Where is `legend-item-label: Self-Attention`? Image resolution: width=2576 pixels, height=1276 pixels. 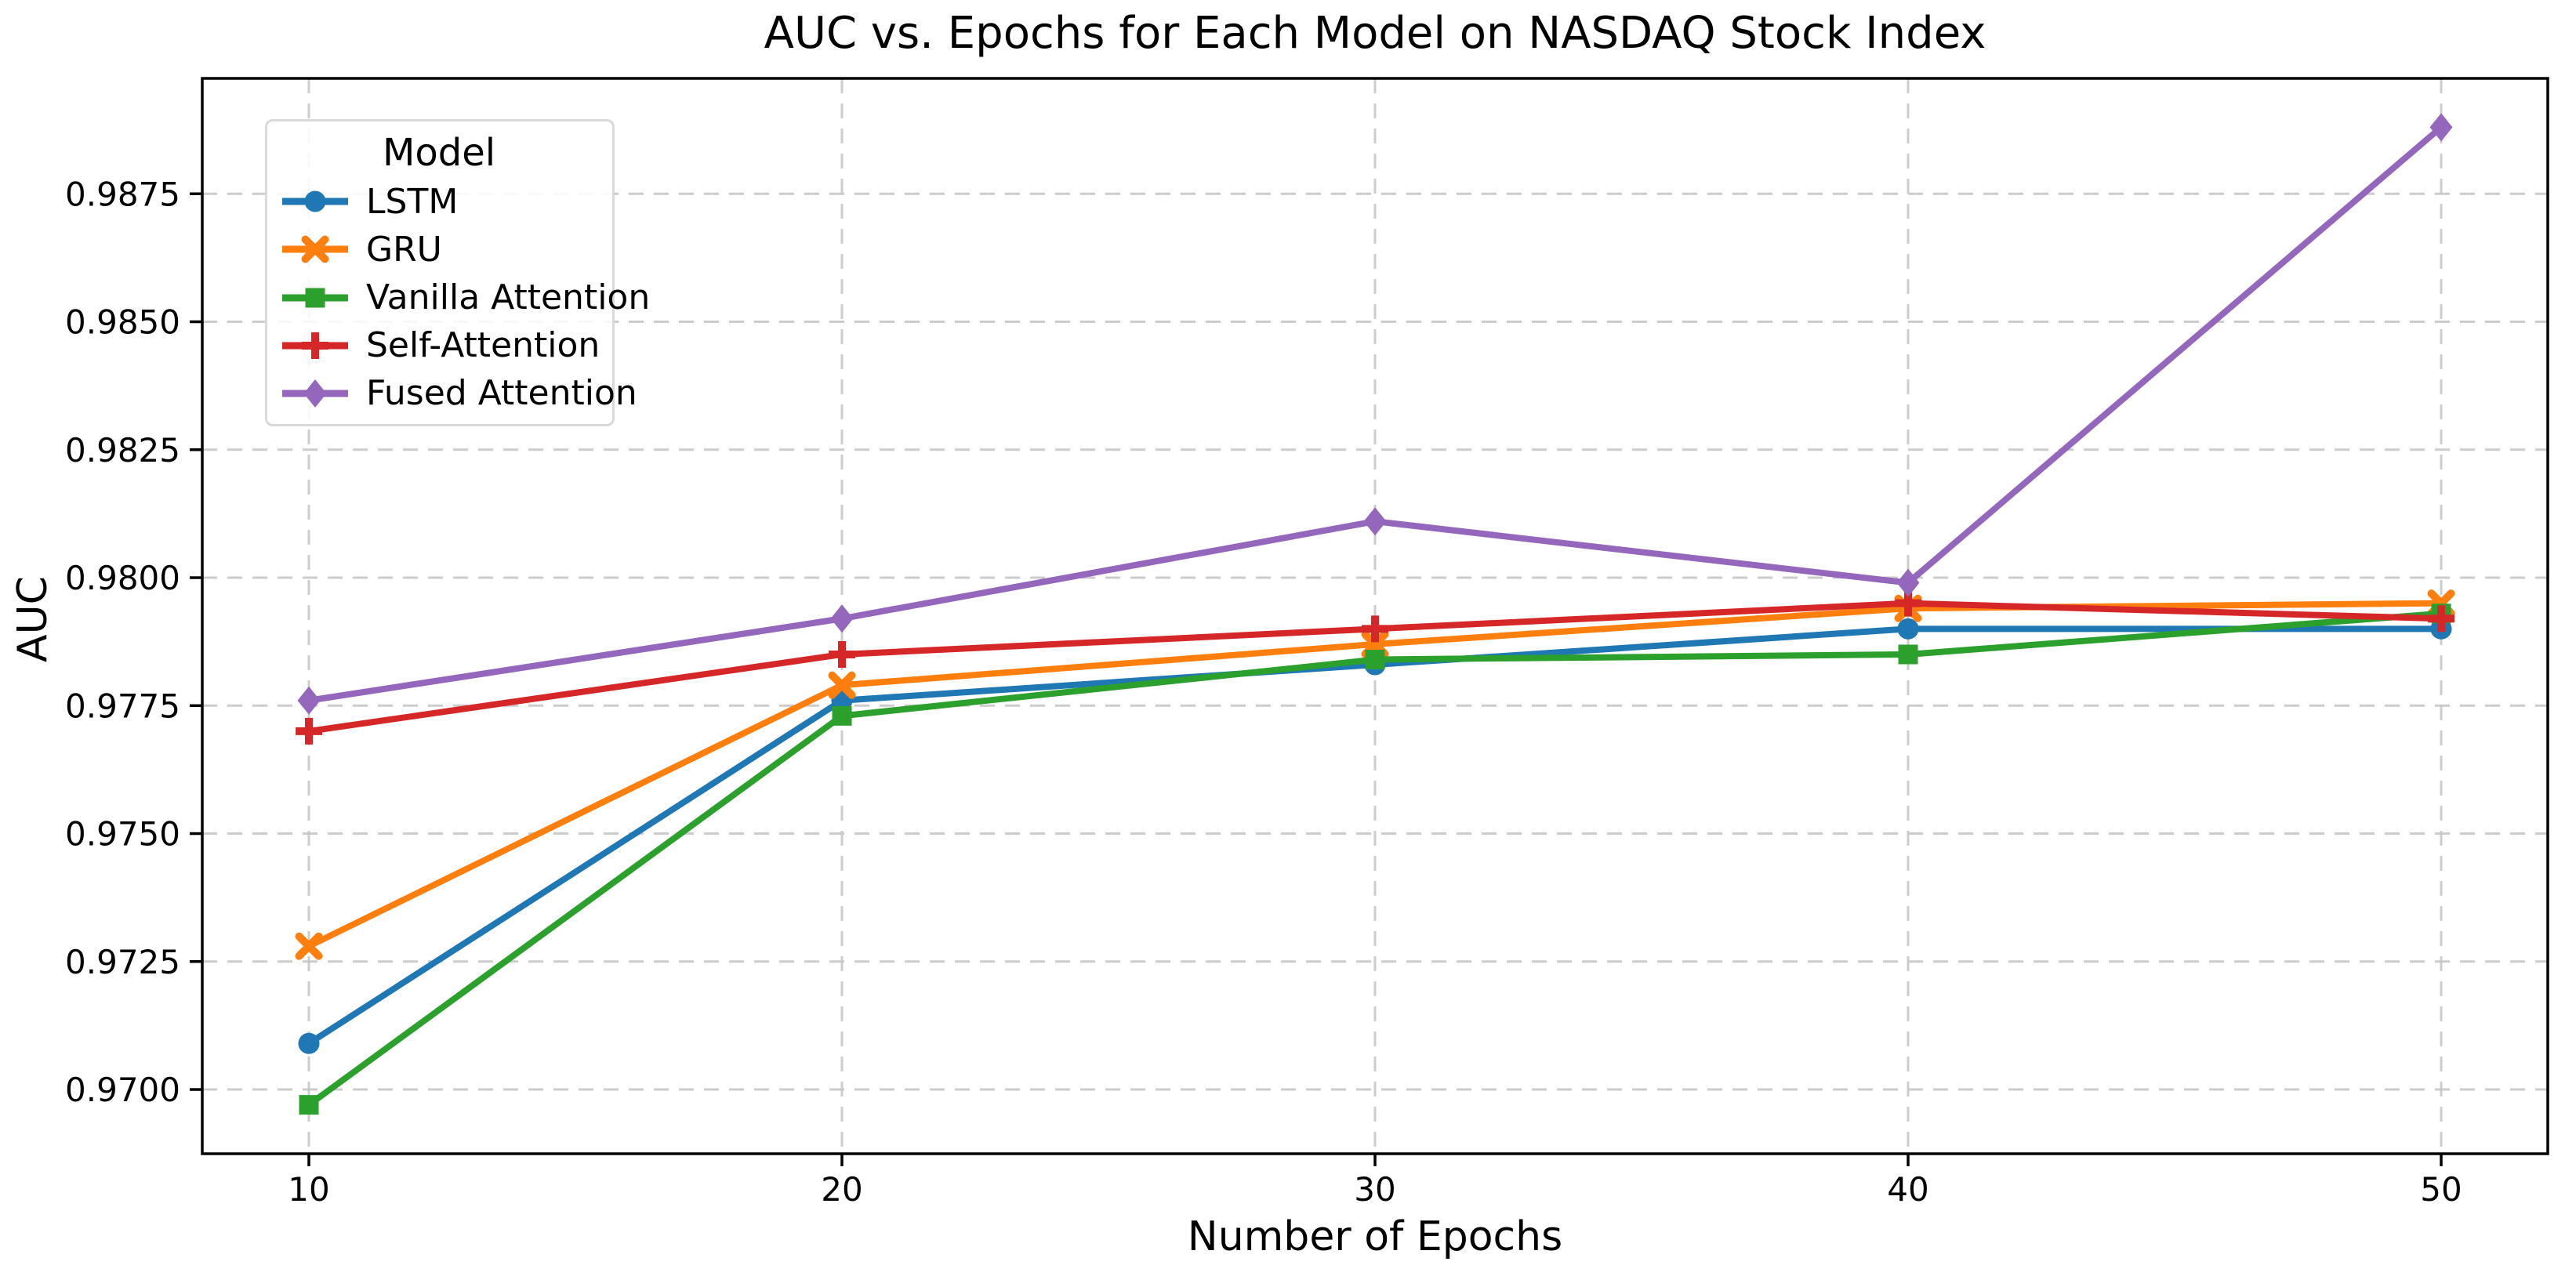
legend-item-label: Self-Attention is located at coordinates (483, 345).